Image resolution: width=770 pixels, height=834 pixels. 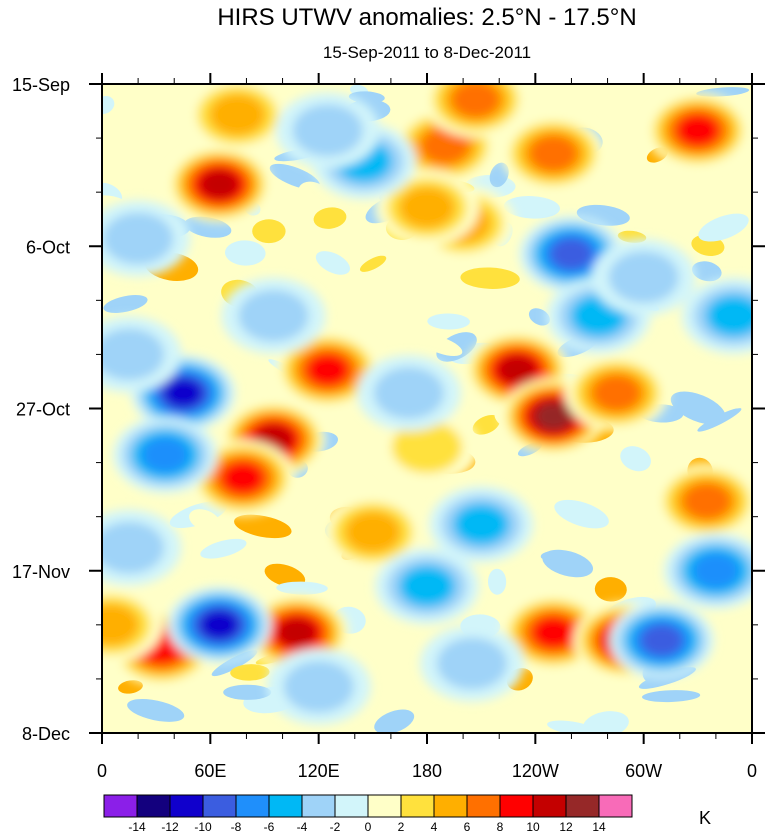 I want to click on colorbar-label: 14, so click(x=599, y=827).